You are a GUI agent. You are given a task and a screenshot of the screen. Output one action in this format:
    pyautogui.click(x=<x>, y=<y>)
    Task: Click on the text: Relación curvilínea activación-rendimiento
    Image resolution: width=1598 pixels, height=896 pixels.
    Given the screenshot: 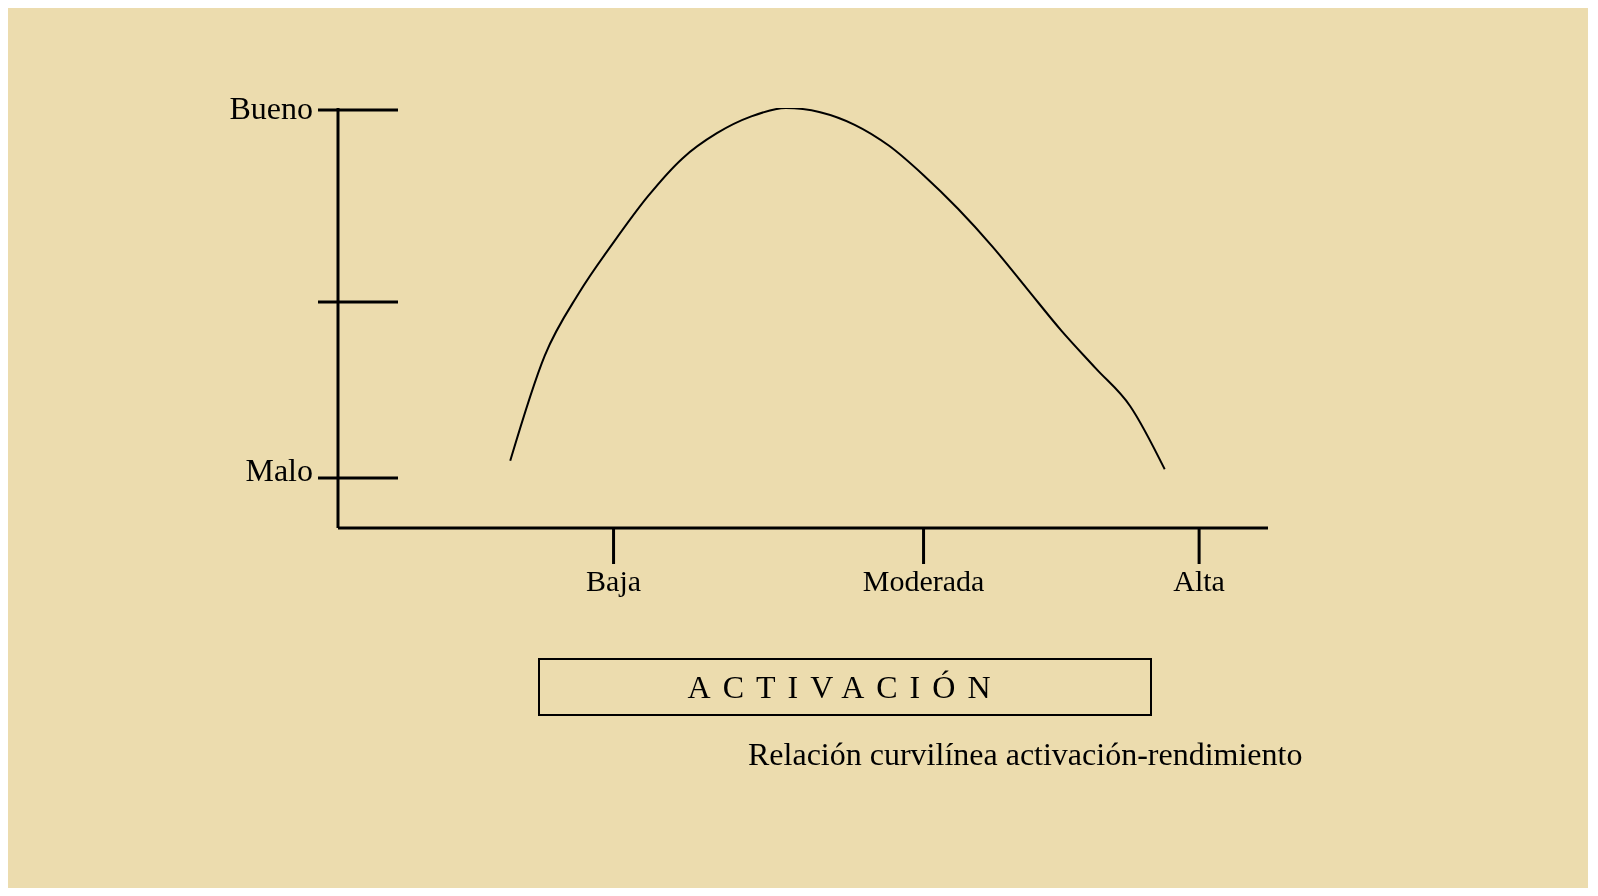 What is the action you would take?
    pyautogui.click(x=1025, y=754)
    